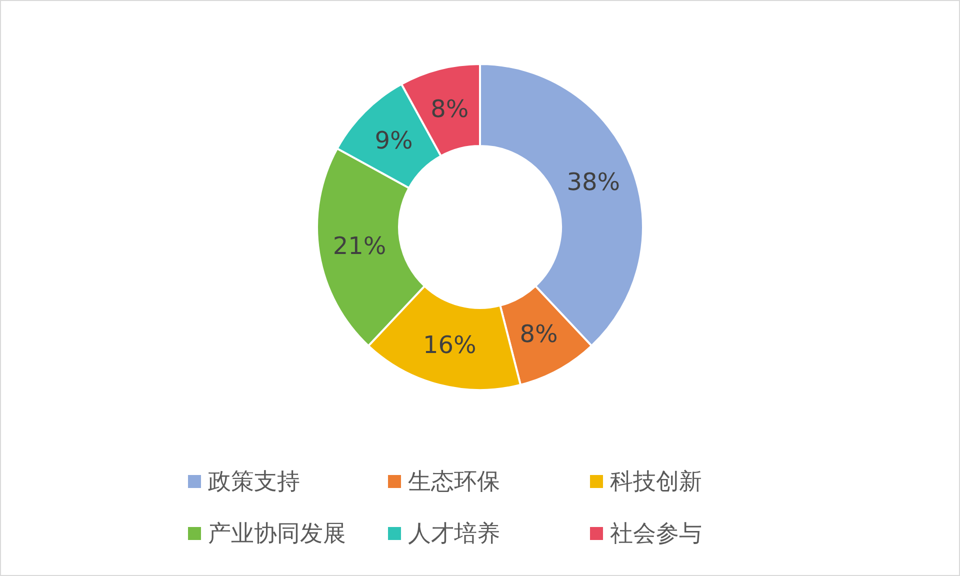 This screenshot has height=576, width=960. Describe the element at coordinates (454, 482) in the screenshot. I see `legend-label: 生态环保` at that location.